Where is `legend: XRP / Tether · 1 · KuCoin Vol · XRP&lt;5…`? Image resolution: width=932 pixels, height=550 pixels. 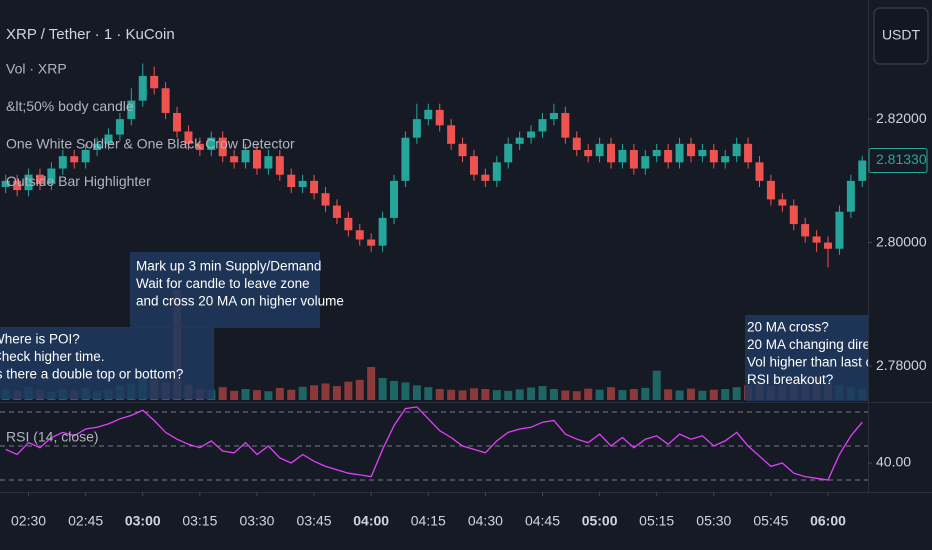
legend: XRP / Tether · 1 · KuCoin Vol · XRP&lt;5… is located at coordinates (150, 107).